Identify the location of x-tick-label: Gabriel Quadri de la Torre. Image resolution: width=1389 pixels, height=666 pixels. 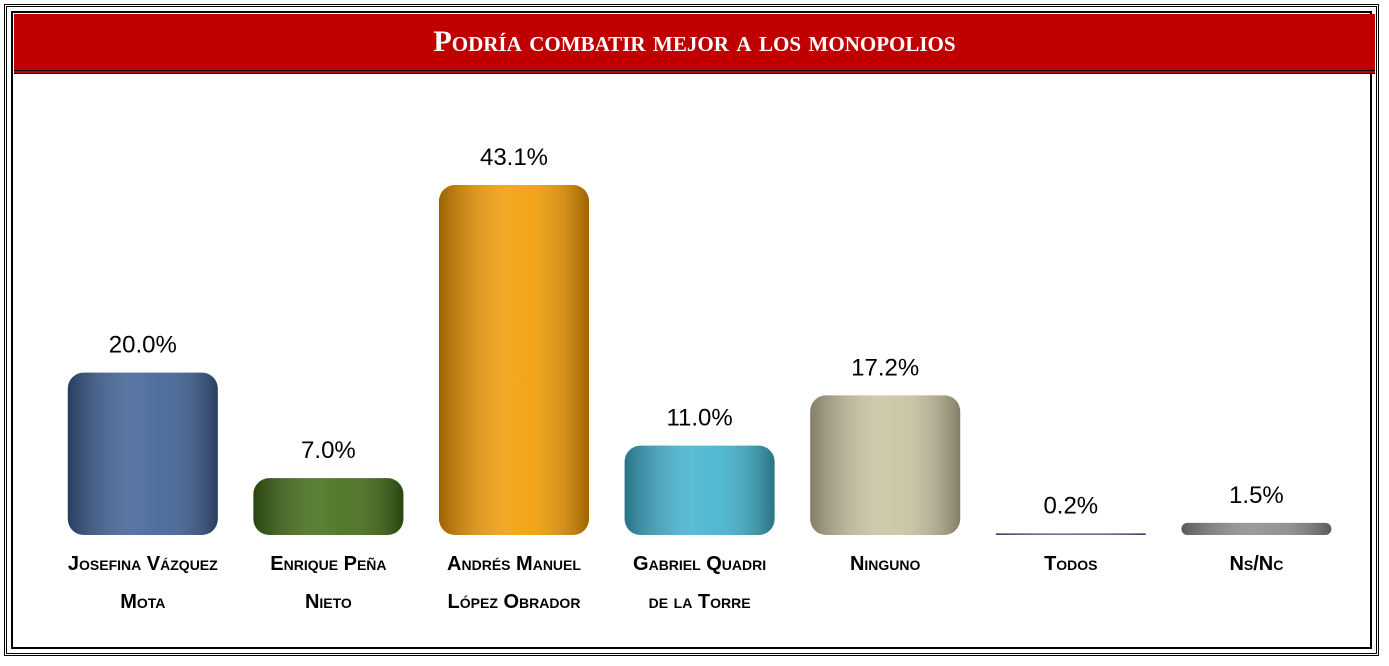
(700, 583).